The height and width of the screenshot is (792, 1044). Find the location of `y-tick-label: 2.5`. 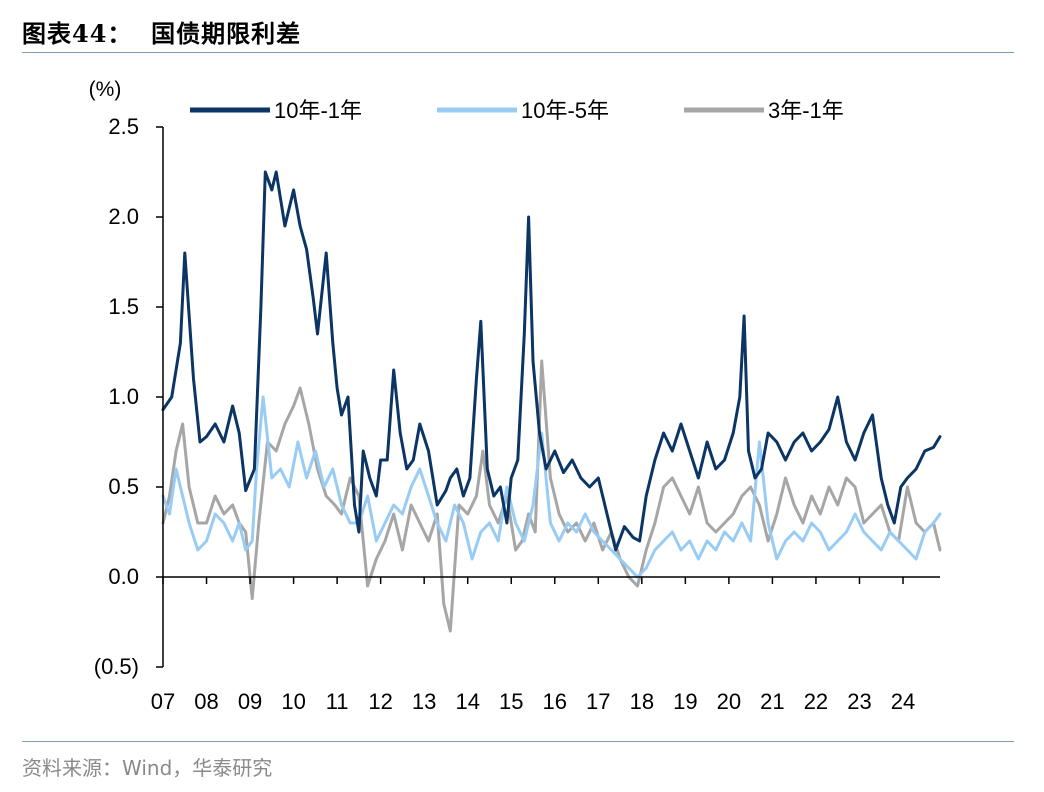

y-tick-label: 2.5 is located at coordinates (123, 126).